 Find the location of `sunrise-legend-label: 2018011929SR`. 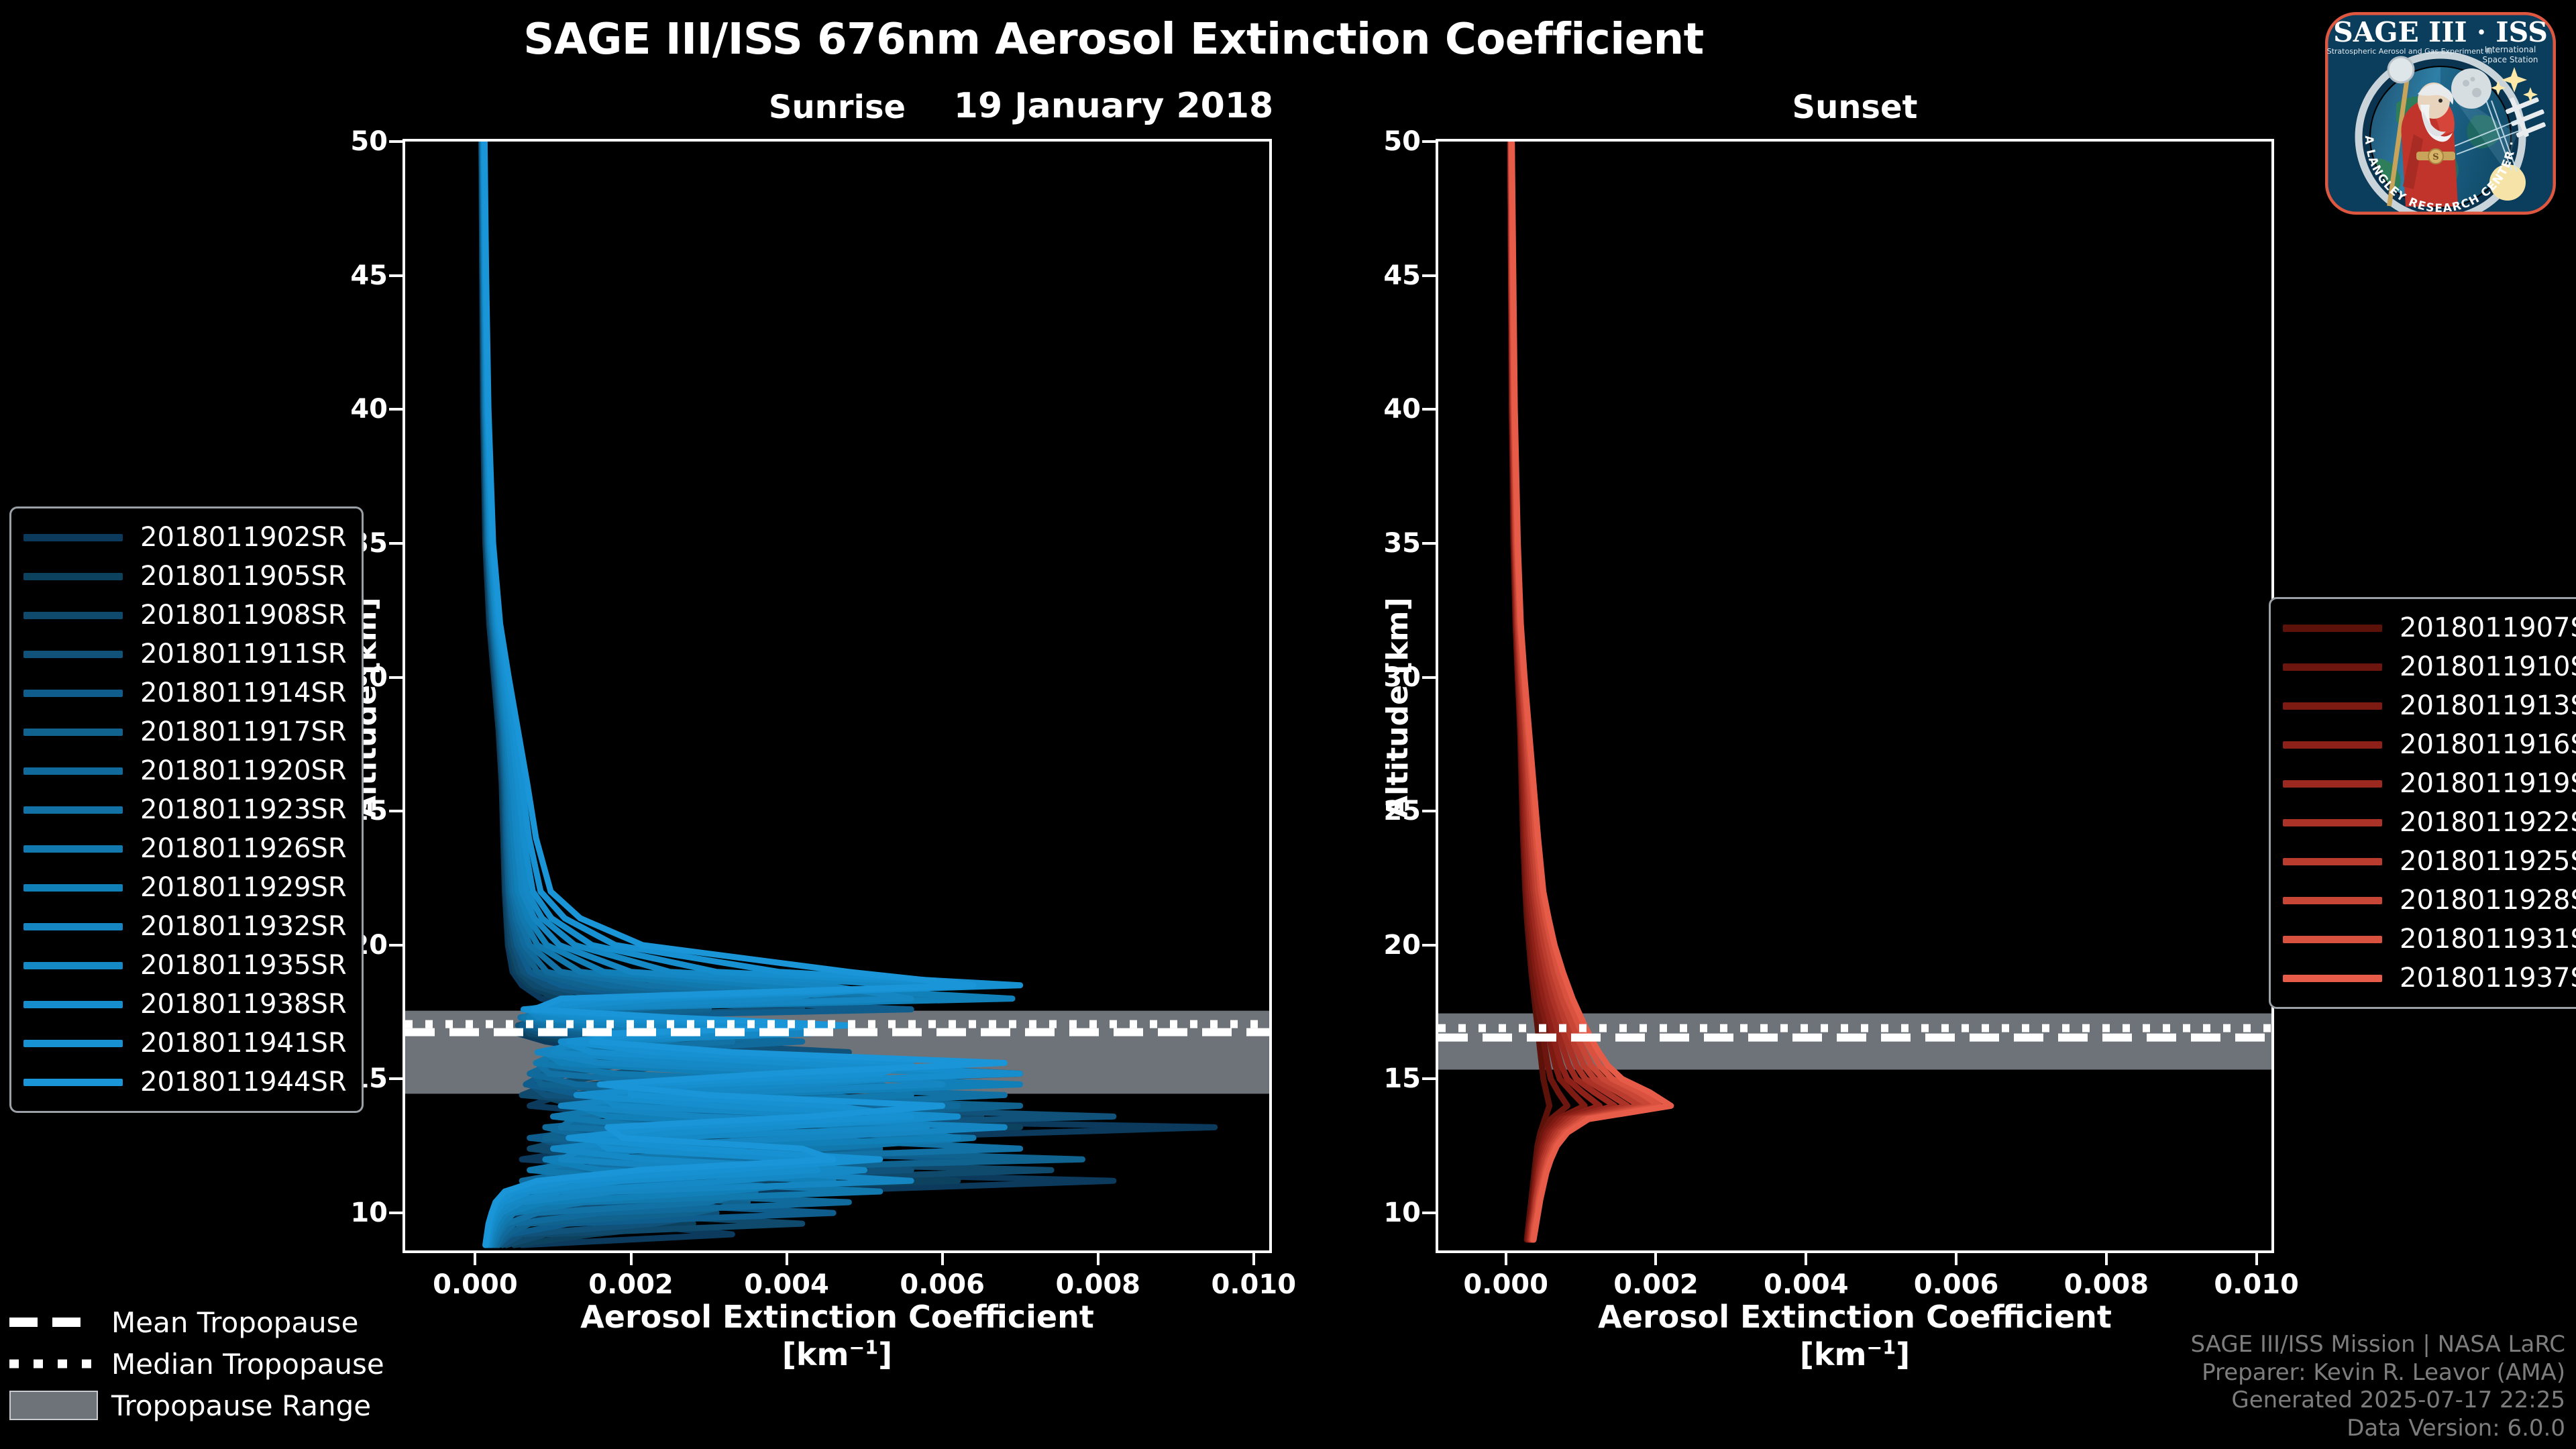

sunrise-legend-label: 2018011929SR is located at coordinates (243, 887).